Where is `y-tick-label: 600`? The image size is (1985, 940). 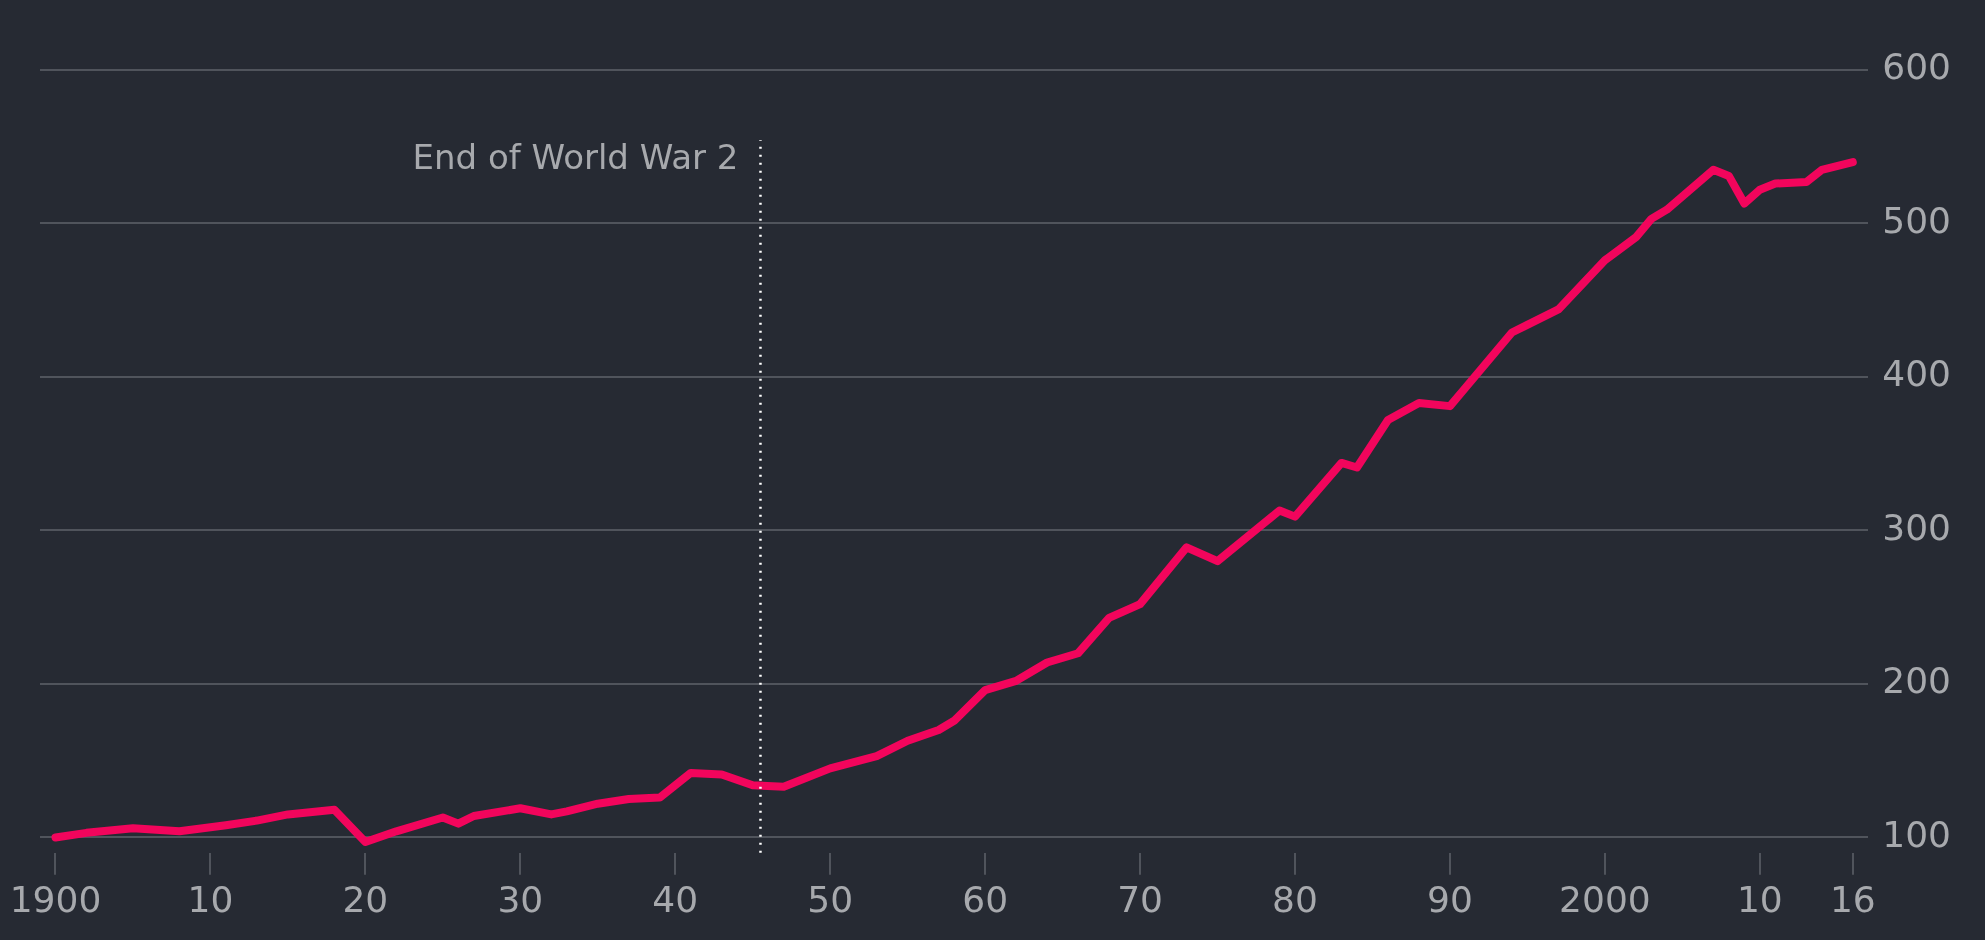
y-tick-label: 600 is located at coordinates (1917, 67).